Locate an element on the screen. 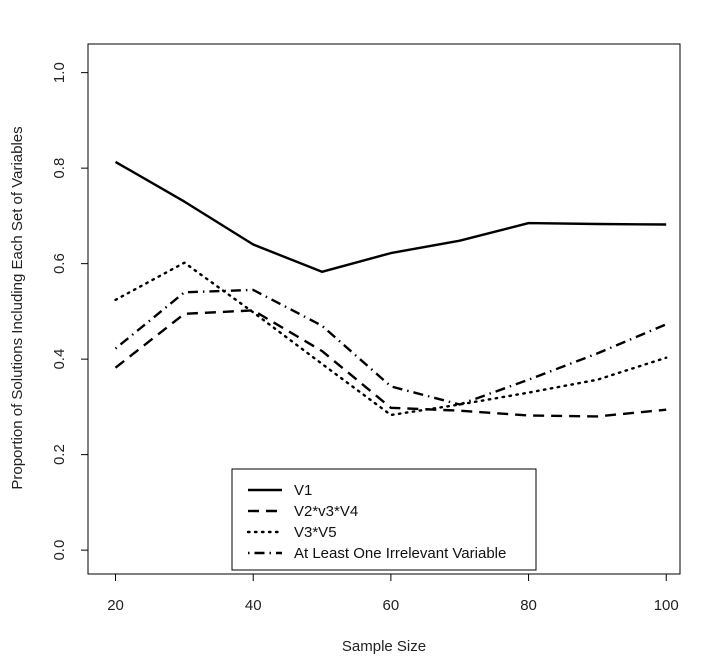 The height and width of the screenshot is (667, 717). series-line-dotdash is located at coordinates (390, 347).